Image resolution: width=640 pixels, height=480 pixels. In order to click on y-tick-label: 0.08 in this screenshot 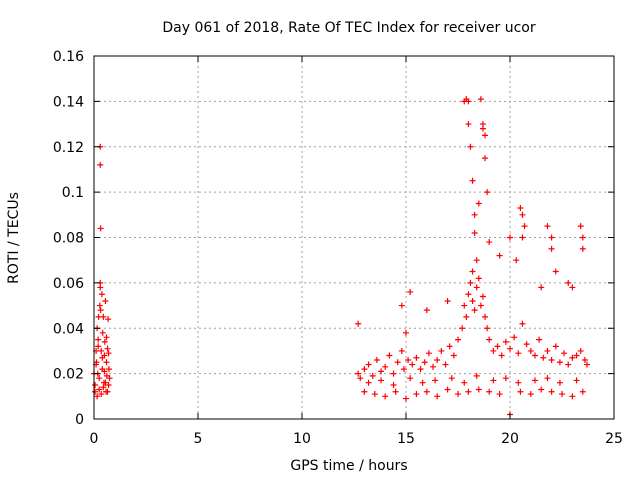, I will do `click(68, 239)`.